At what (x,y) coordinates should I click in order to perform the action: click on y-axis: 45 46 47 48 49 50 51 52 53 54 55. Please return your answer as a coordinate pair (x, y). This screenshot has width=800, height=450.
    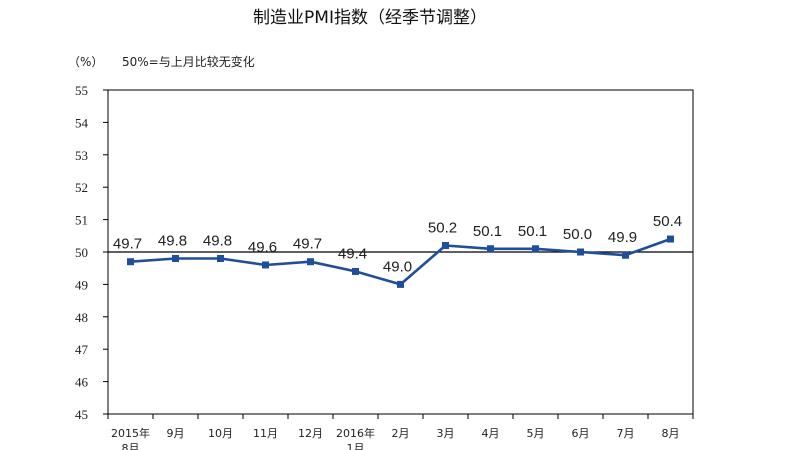
    Looking at the image, I should click on (91, 252).